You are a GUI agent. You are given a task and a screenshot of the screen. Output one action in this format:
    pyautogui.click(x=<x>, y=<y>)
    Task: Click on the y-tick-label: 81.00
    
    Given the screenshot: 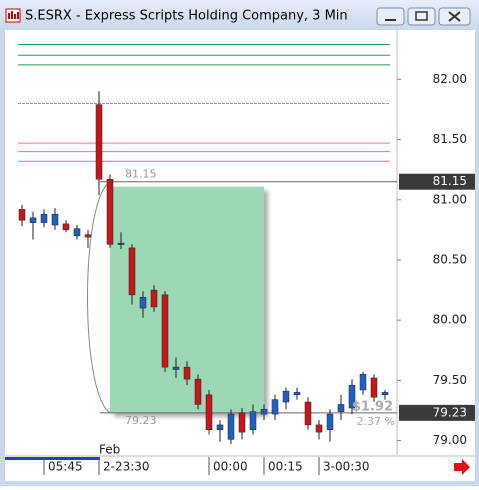 What is the action you would take?
    pyautogui.click(x=450, y=199)
    